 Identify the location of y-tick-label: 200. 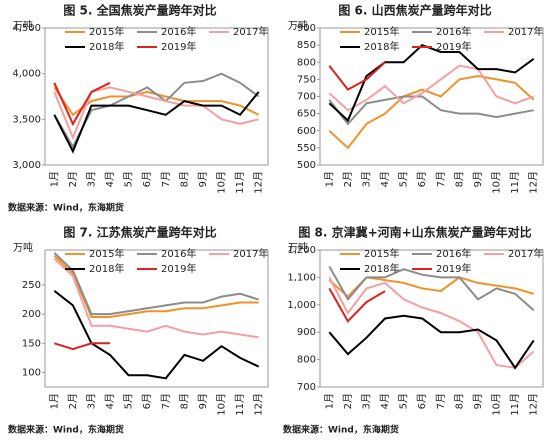
(31, 314).